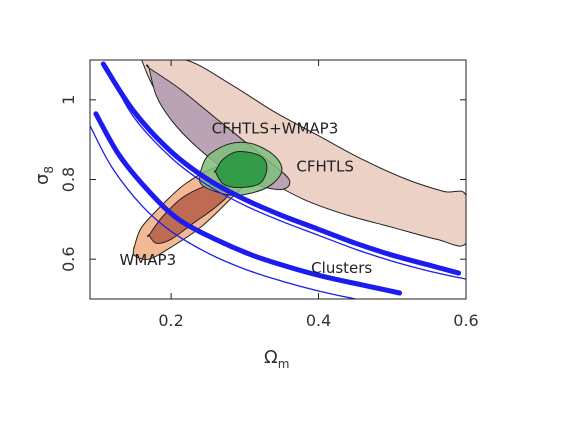 The image size is (564, 436). I want to click on y-tick-label-0: 0.6, so click(68, 258).